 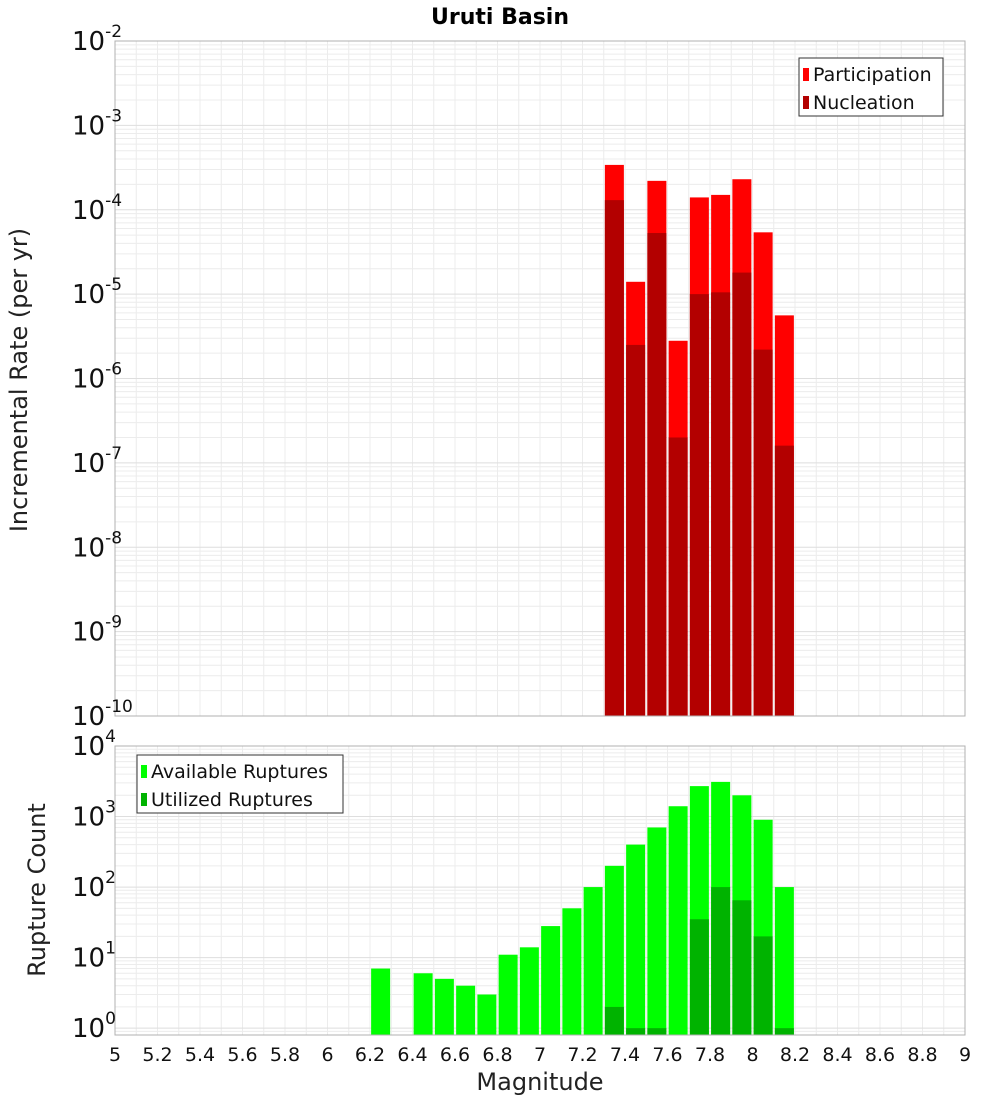 What do you see at coordinates (239, 772) in the screenshot?
I see `legend-label: Available Ruptures` at bounding box center [239, 772].